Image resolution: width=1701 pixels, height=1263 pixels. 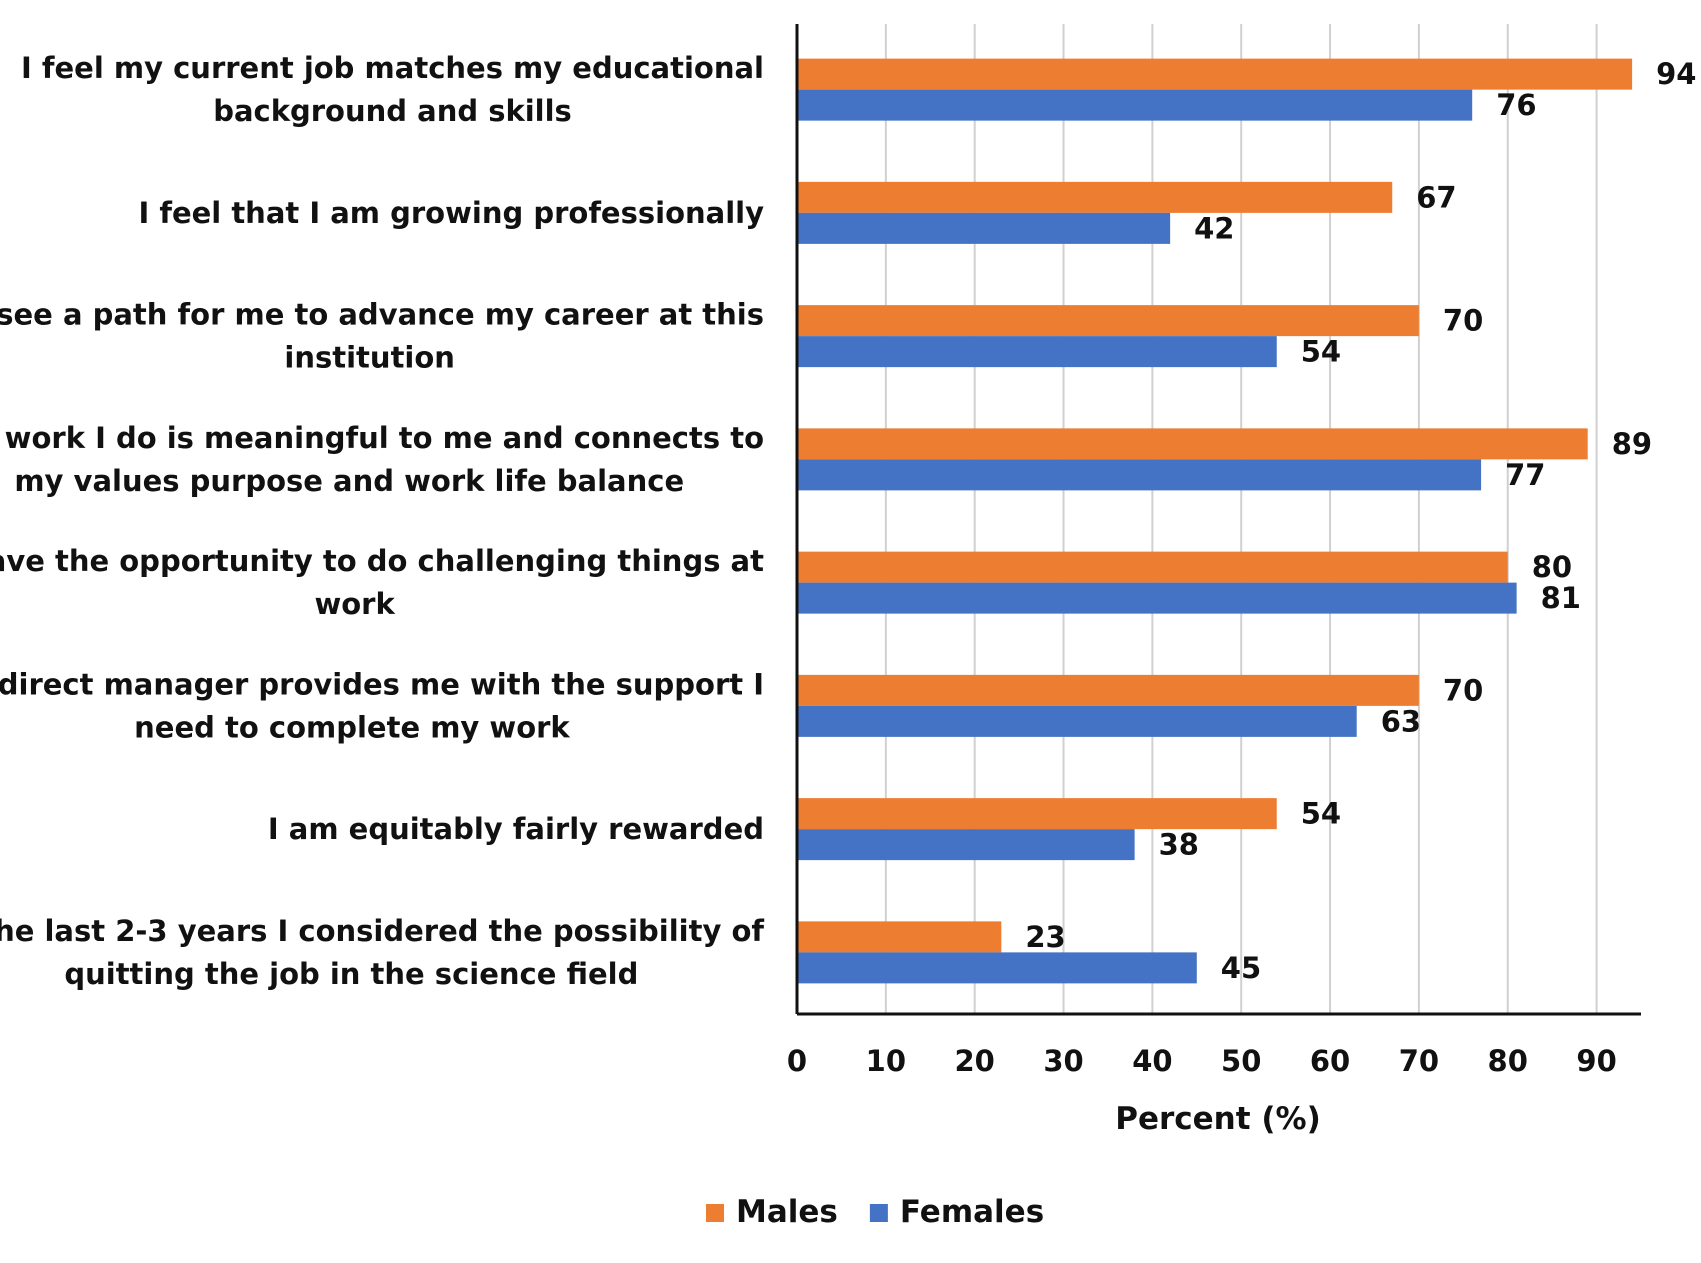 I want to click on x-tick-label: 0, so click(x=797, y=1061).